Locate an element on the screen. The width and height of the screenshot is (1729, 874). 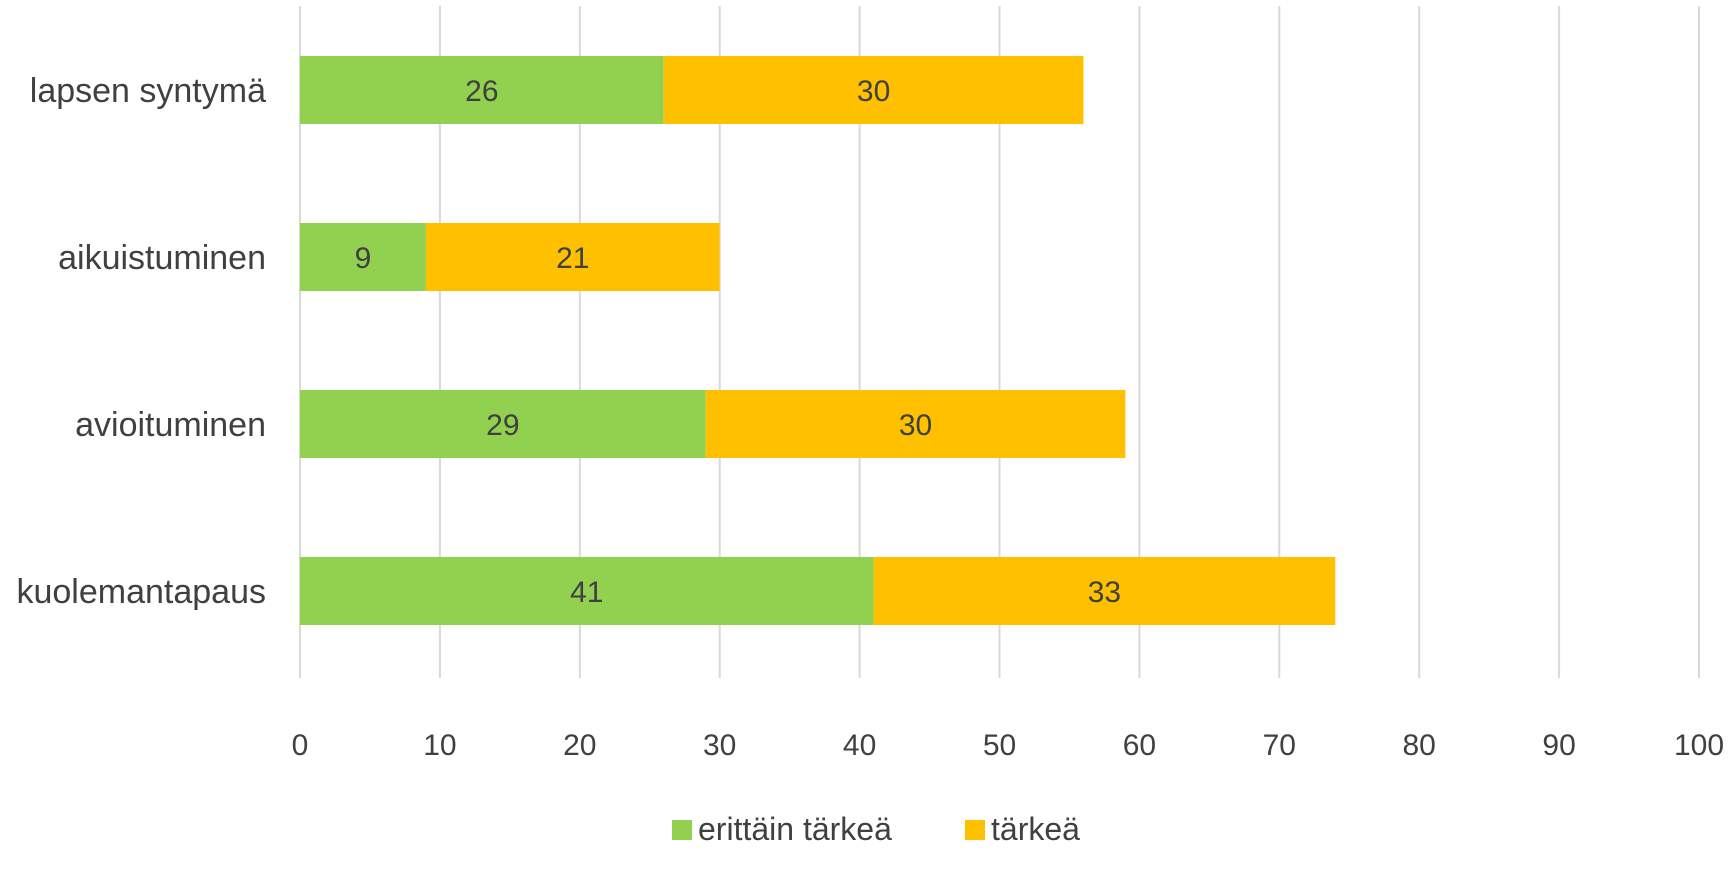
x-tick-label: 30 is located at coordinates (719, 745).